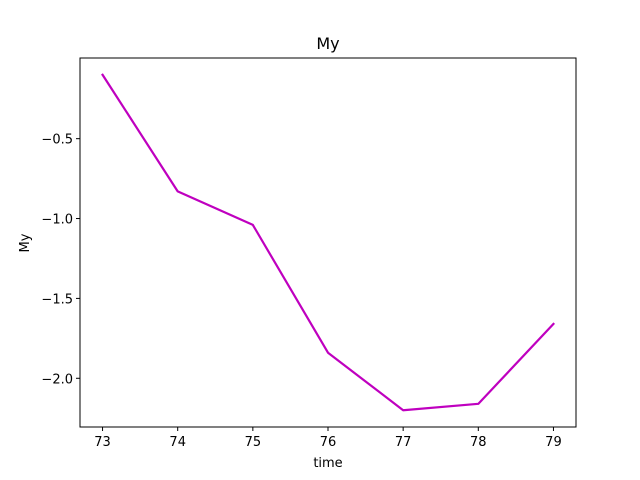 Image resolution: width=640 pixels, height=480 pixels. Describe the element at coordinates (403, 442) in the screenshot. I see `x-tick-label: 77` at that location.